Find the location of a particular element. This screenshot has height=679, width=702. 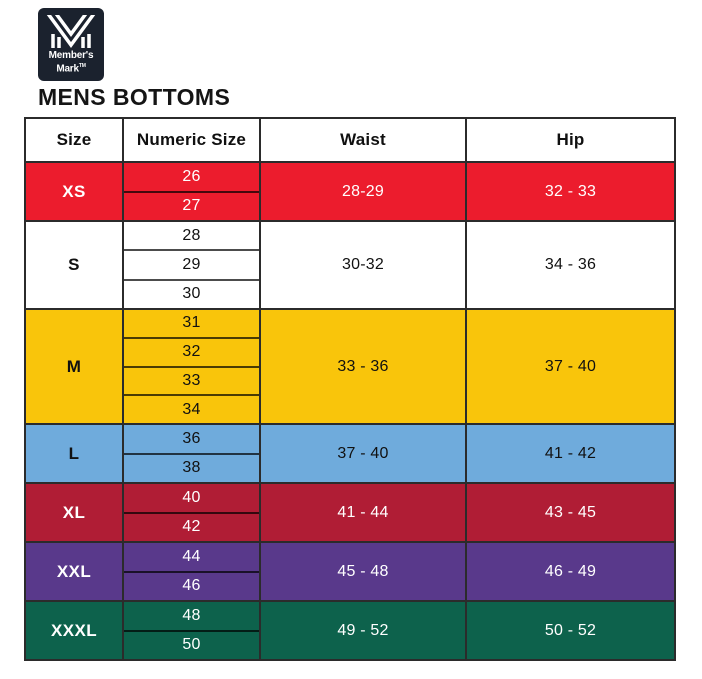

column-header-hip: Hip is located at coordinates (569, 140).